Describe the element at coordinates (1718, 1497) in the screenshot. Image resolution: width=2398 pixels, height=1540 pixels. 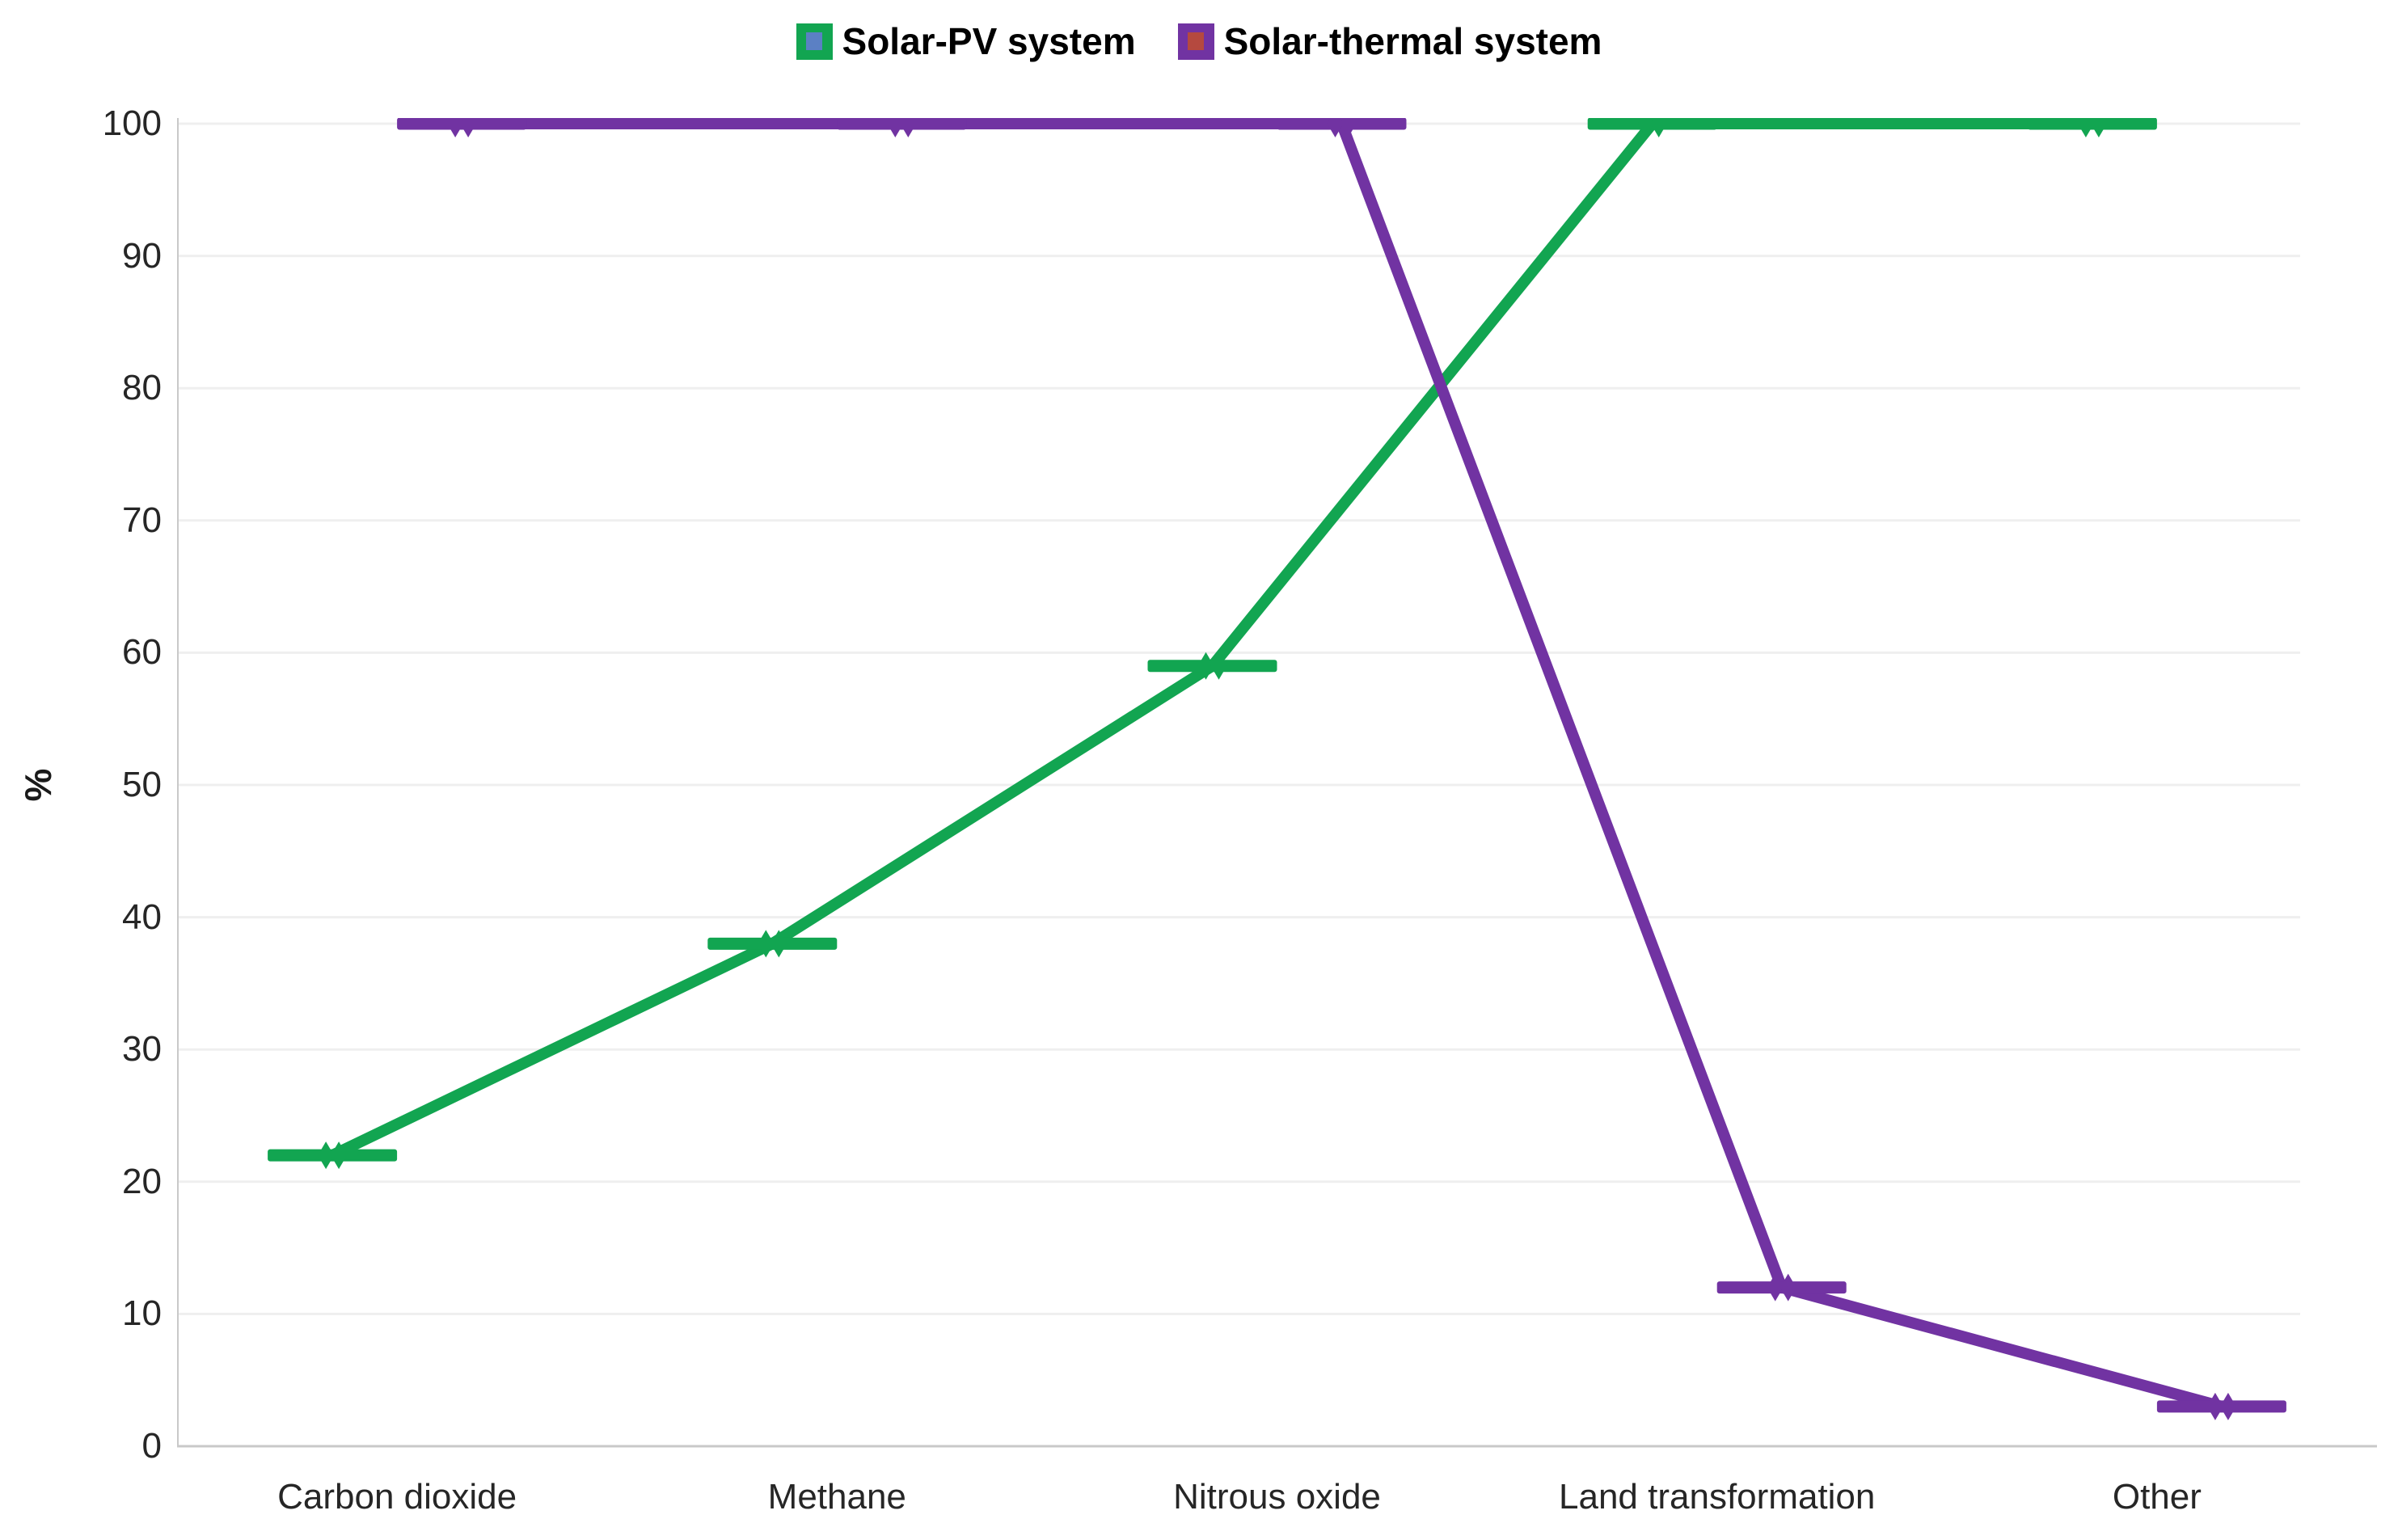
I see `x-tick-label: Land transformation` at that location.